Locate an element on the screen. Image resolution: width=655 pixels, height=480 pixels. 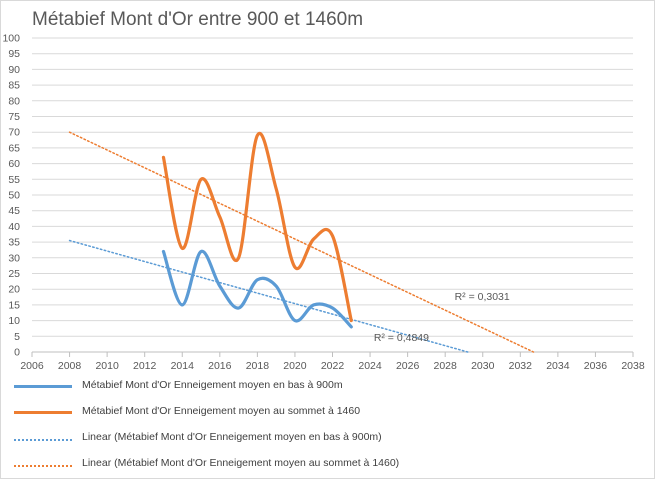
y-tick-label: 15 is located at coordinates (14, 305).